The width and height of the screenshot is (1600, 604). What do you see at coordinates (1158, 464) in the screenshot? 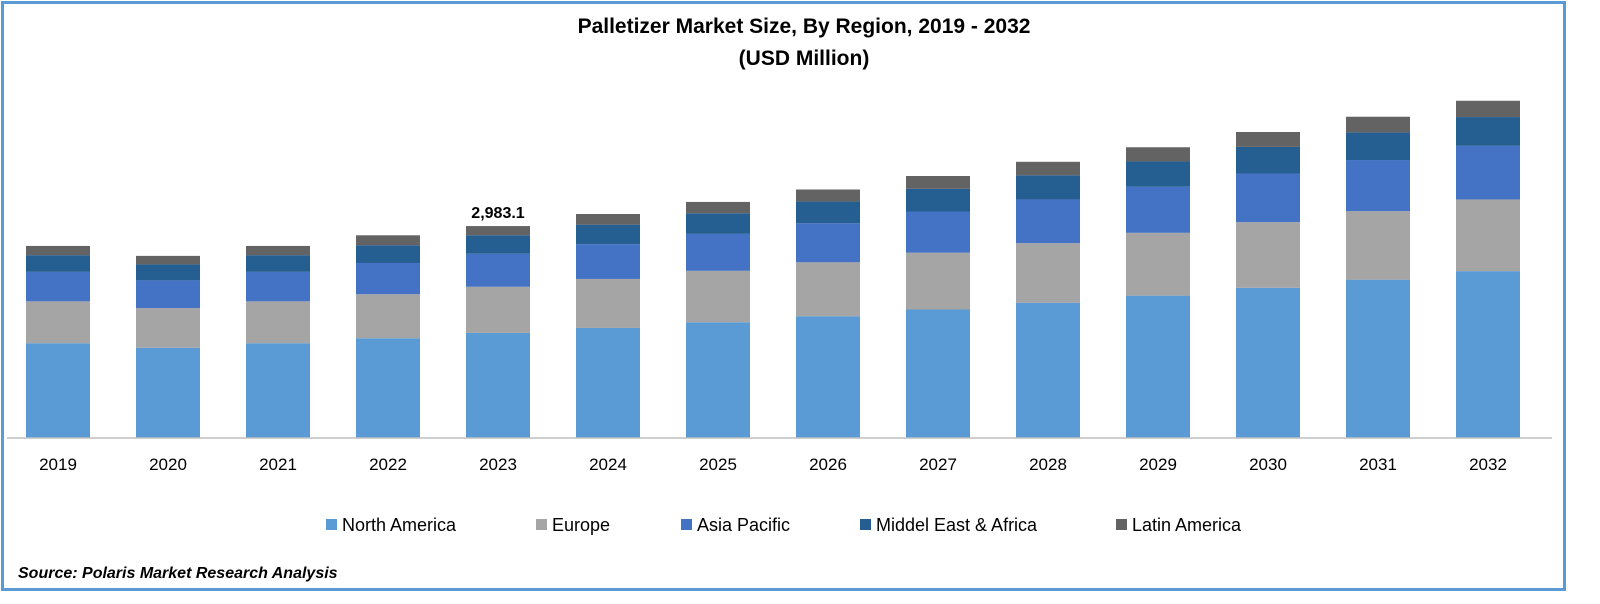
I see `x-tick-label: 2029` at bounding box center [1158, 464].